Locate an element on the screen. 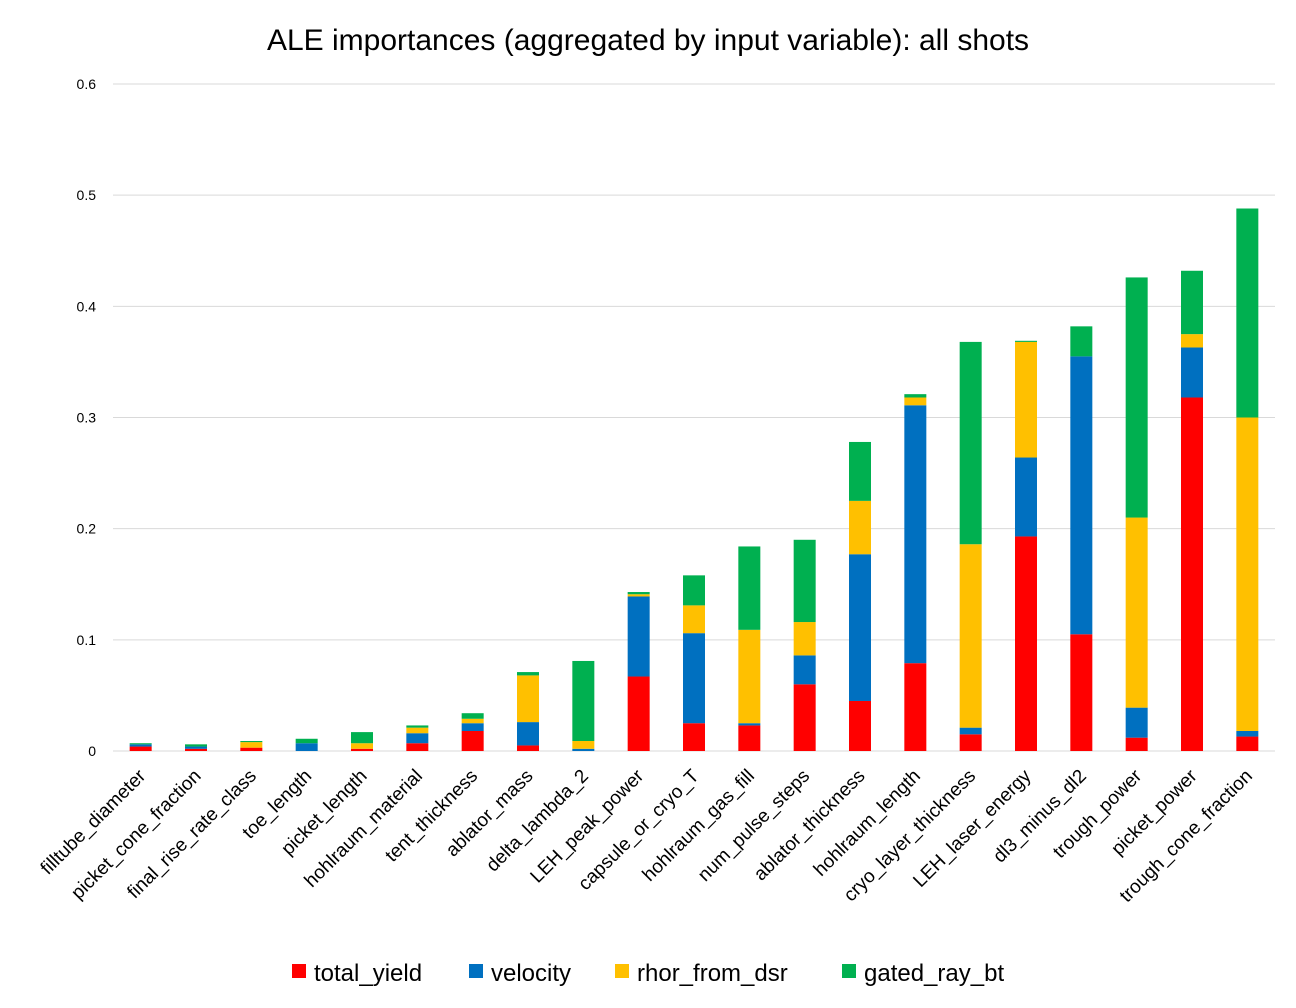  y-tick-label: 0.6 is located at coordinates (87, 84).